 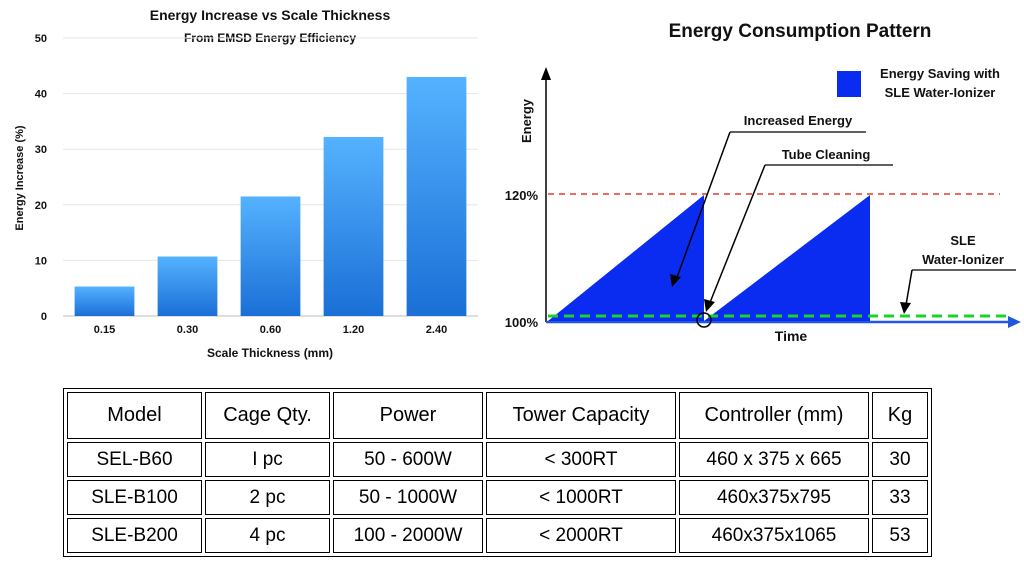 I want to click on energy-y-tick-100: 100%, so click(x=522, y=322).